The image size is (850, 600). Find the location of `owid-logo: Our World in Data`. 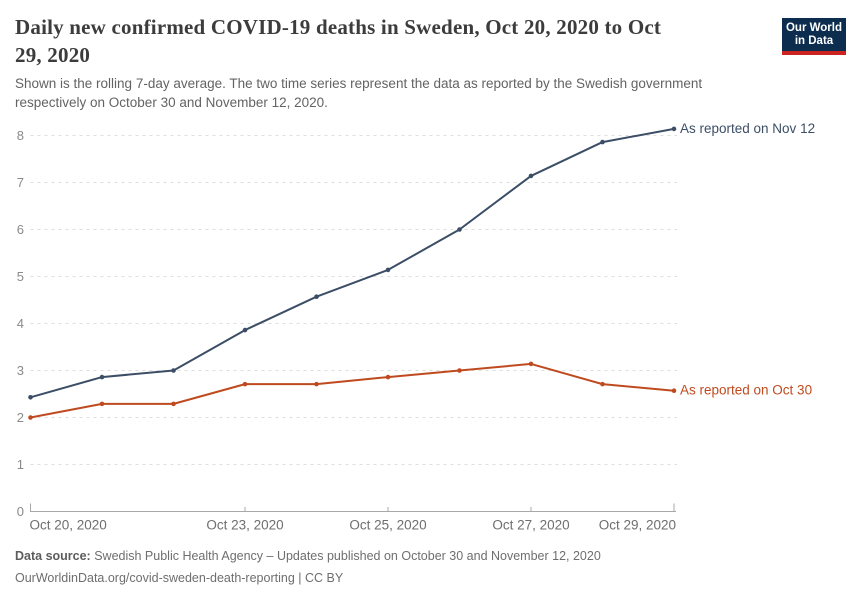

owid-logo: Our World in Data is located at coordinates (814, 36).